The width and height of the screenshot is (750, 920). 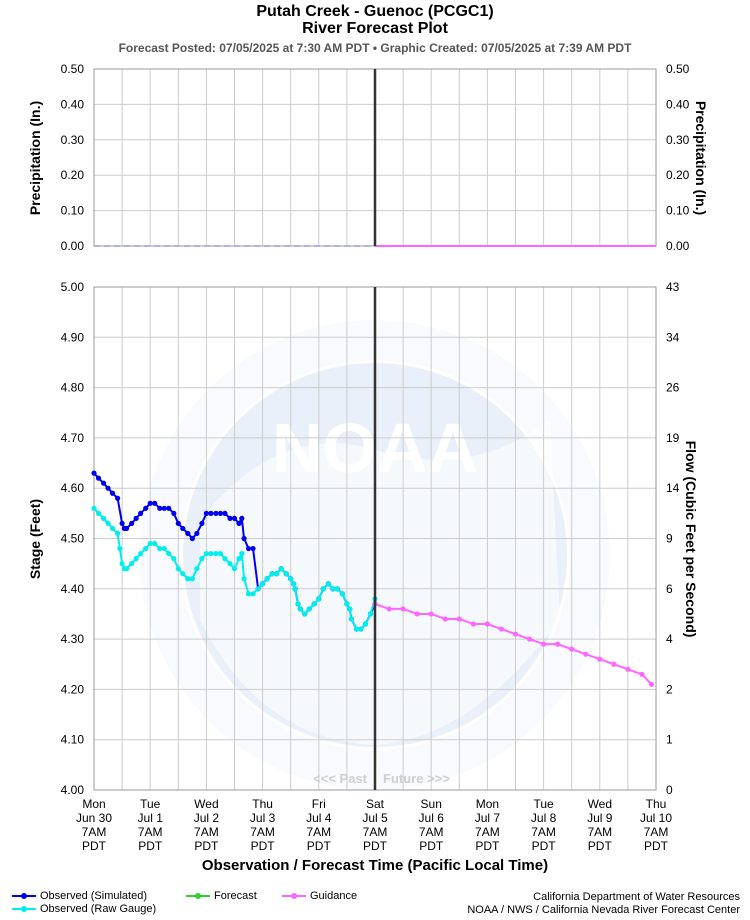 I want to click on flow-right-tick-label: 2, so click(x=669, y=689).